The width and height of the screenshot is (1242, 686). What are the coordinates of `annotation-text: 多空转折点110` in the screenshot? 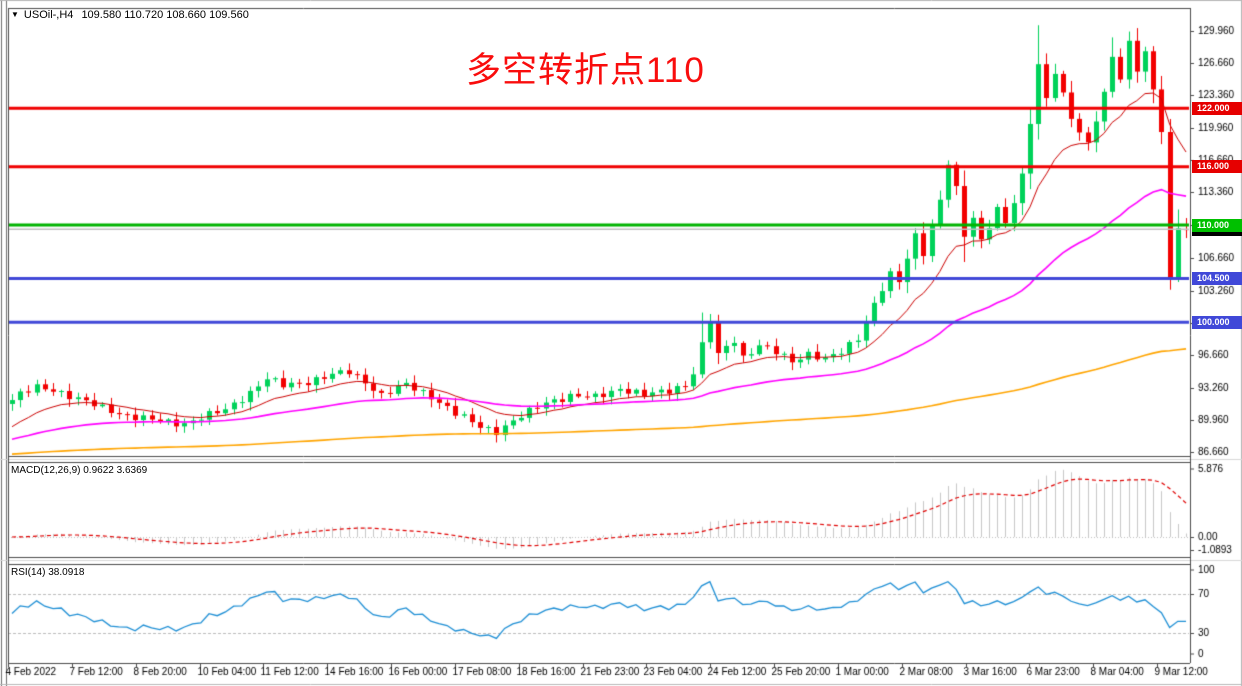 It's located at (585, 70).